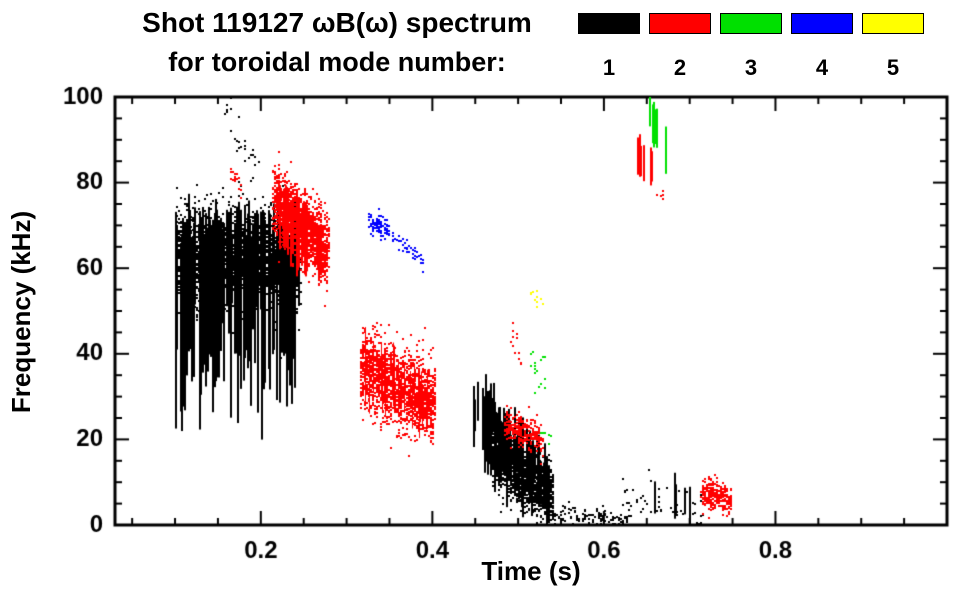 This screenshot has width=963, height=615. What do you see at coordinates (337, 22) in the screenshot?
I see `chart-title-line1: Shot 119127 ωB(ω) spectrum` at bounding box center [337, 22].